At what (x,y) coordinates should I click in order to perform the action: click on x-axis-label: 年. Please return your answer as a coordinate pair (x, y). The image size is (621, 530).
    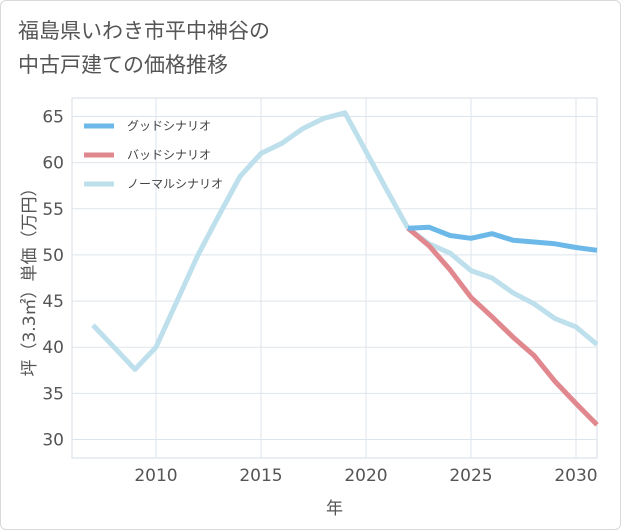
    Looking at the image, I should click on (334, 509).